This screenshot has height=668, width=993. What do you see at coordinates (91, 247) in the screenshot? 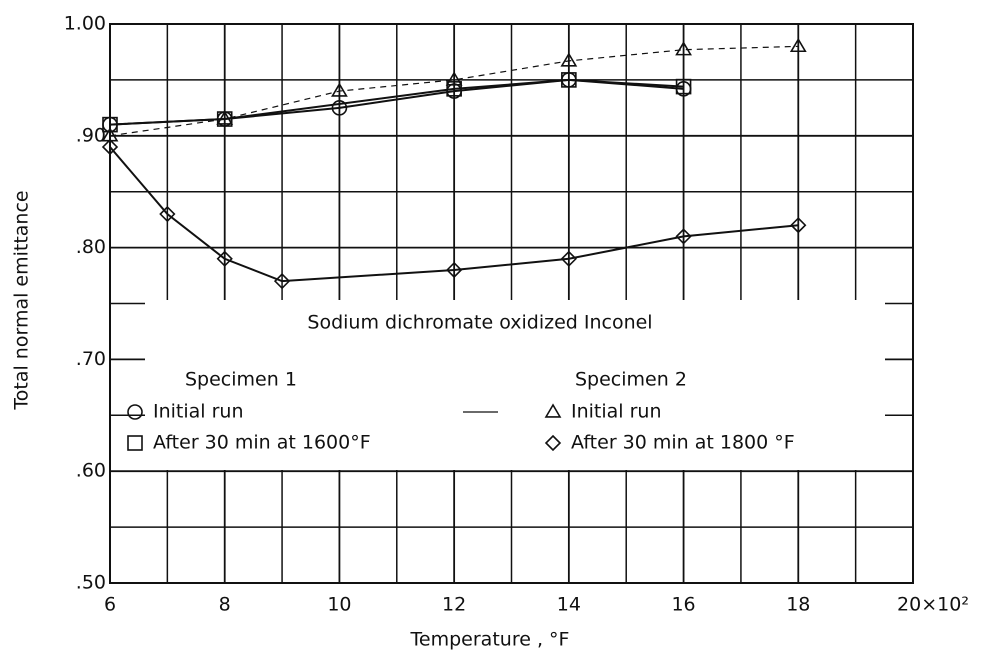
I see `y-tick-label: .80` at bounding box center [91, 247].